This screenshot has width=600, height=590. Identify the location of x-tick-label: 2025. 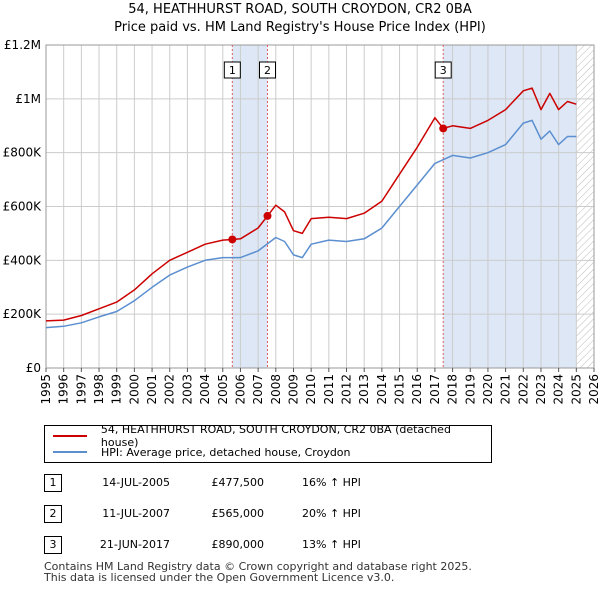
(576, 389).